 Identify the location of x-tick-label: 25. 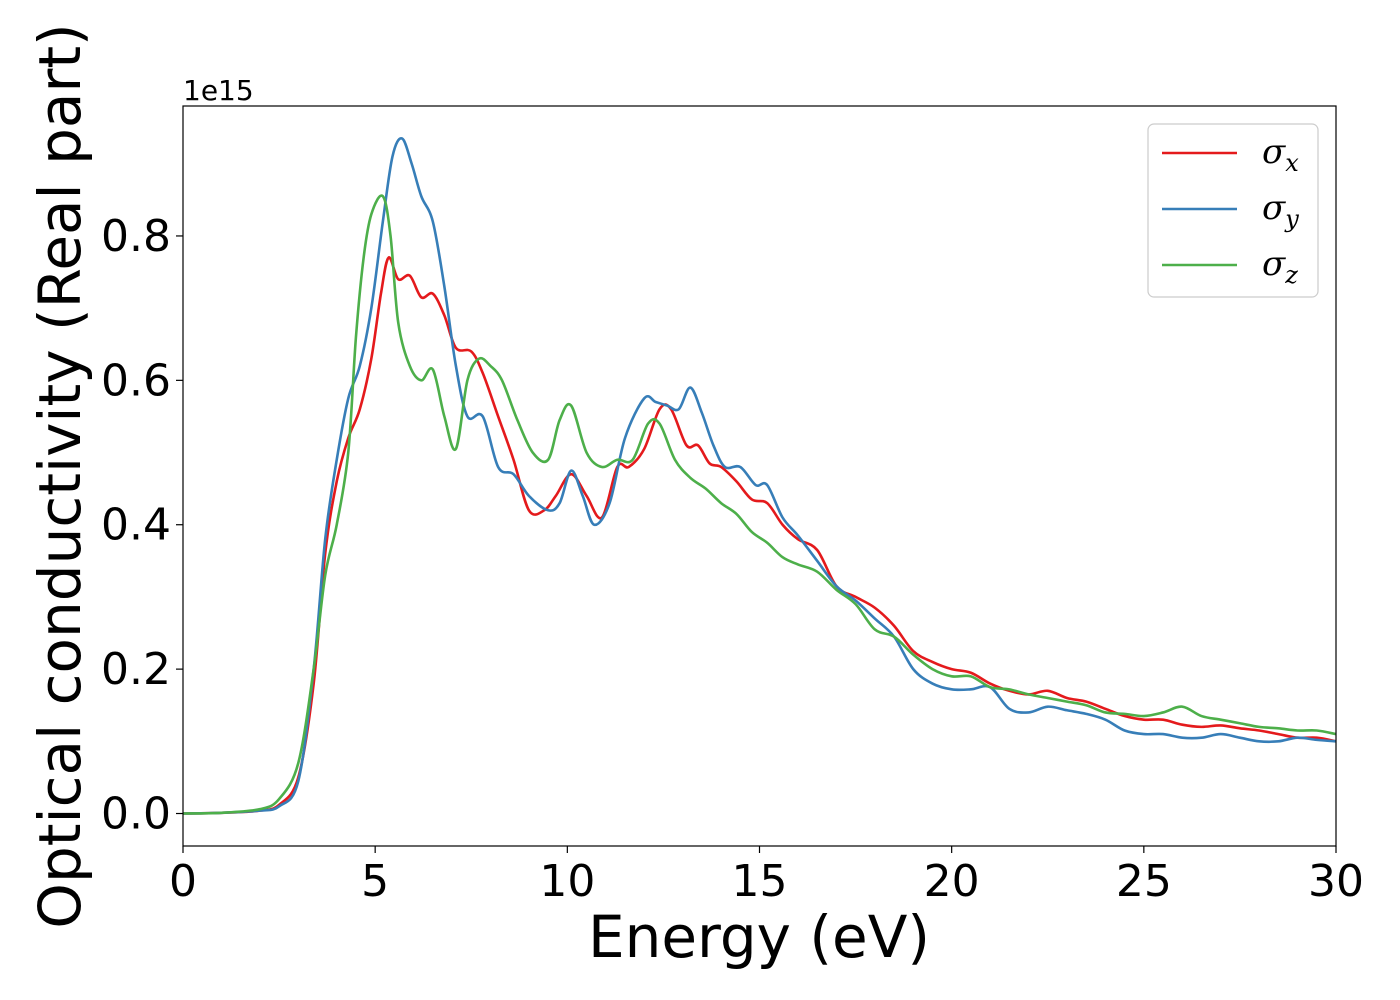
(1144, 881).